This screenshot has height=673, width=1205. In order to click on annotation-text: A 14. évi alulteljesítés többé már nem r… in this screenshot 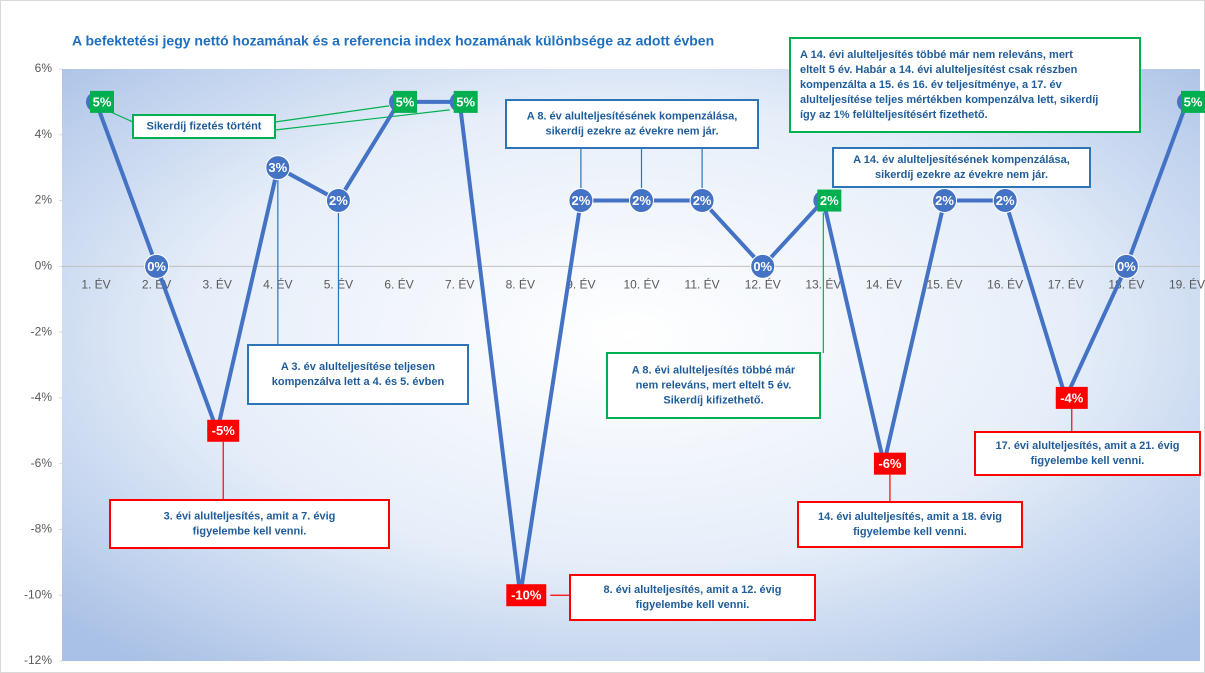, I will do `click(936, 55)`.